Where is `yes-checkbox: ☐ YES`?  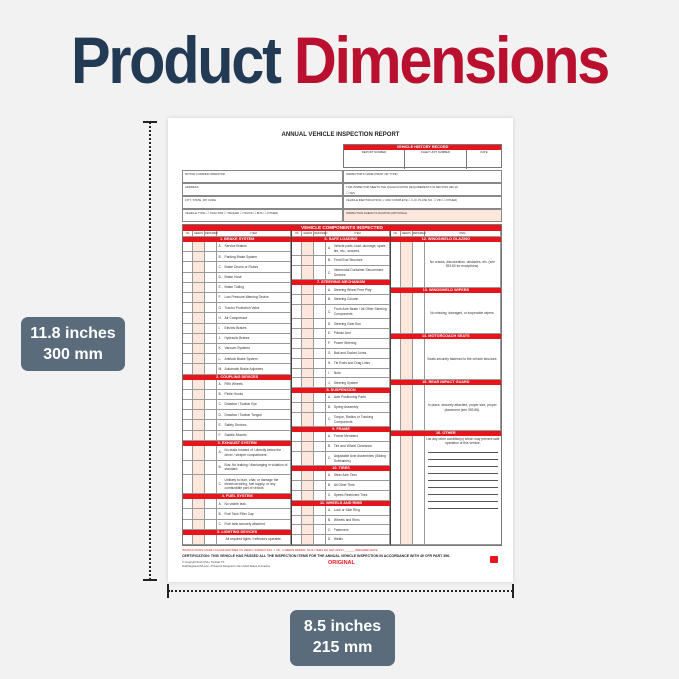 yes-checkbox: ☐ YES is located at coordinates (350, 193).